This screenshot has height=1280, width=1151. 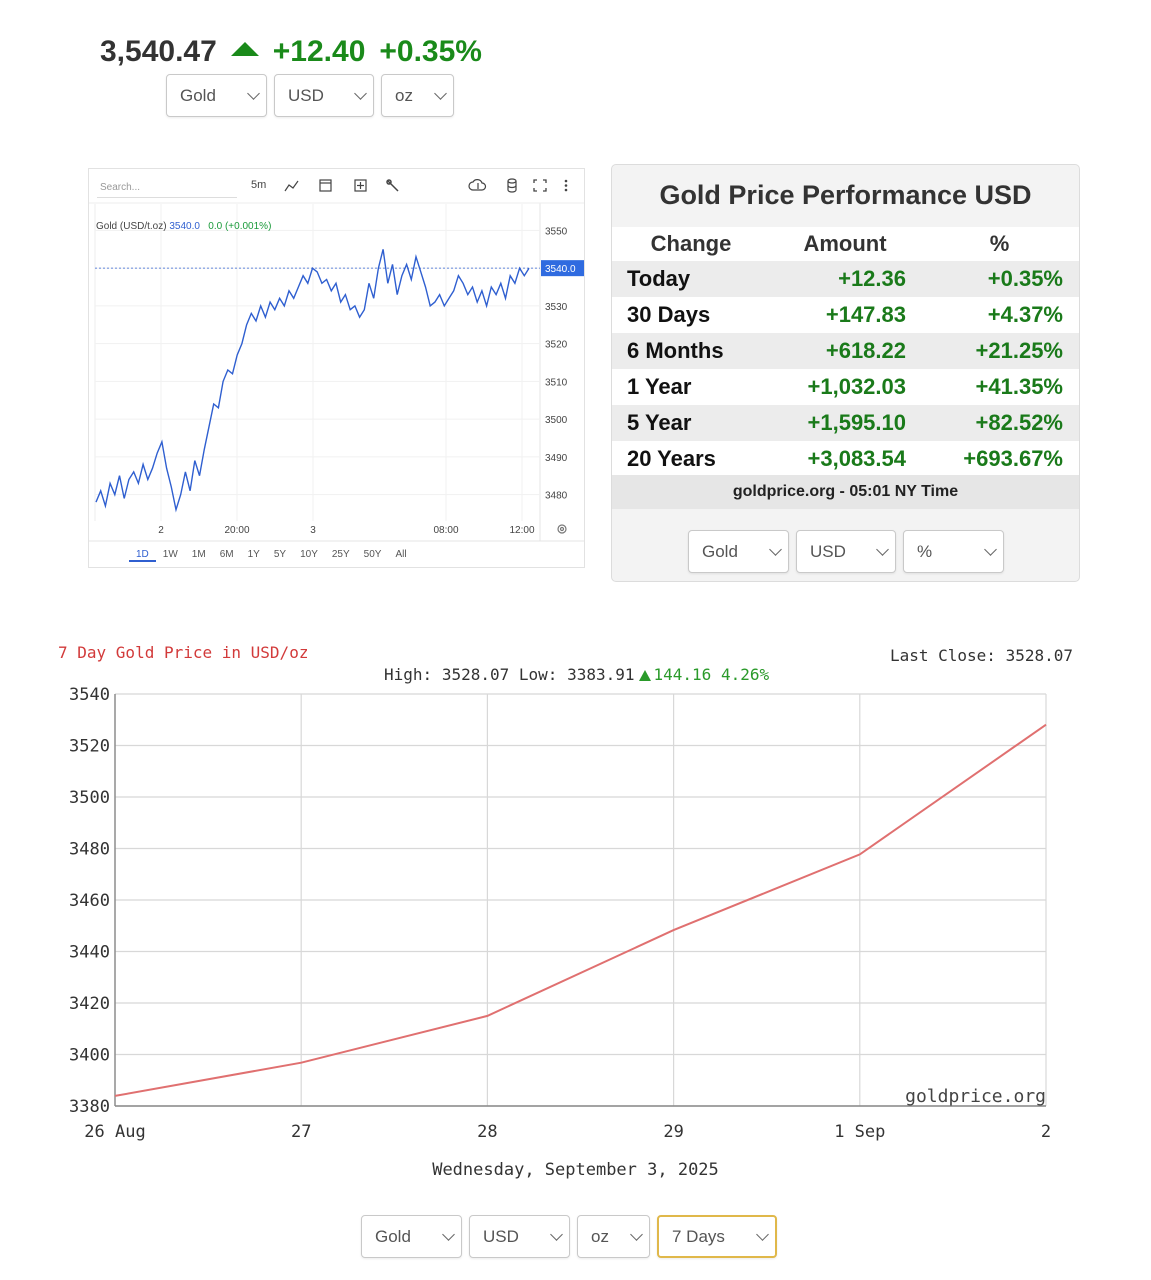 What do you see at coordinates (600, 1236) in the screenshot?
I see `chart-unit-value: oz` at bounding box center [600, 1236].